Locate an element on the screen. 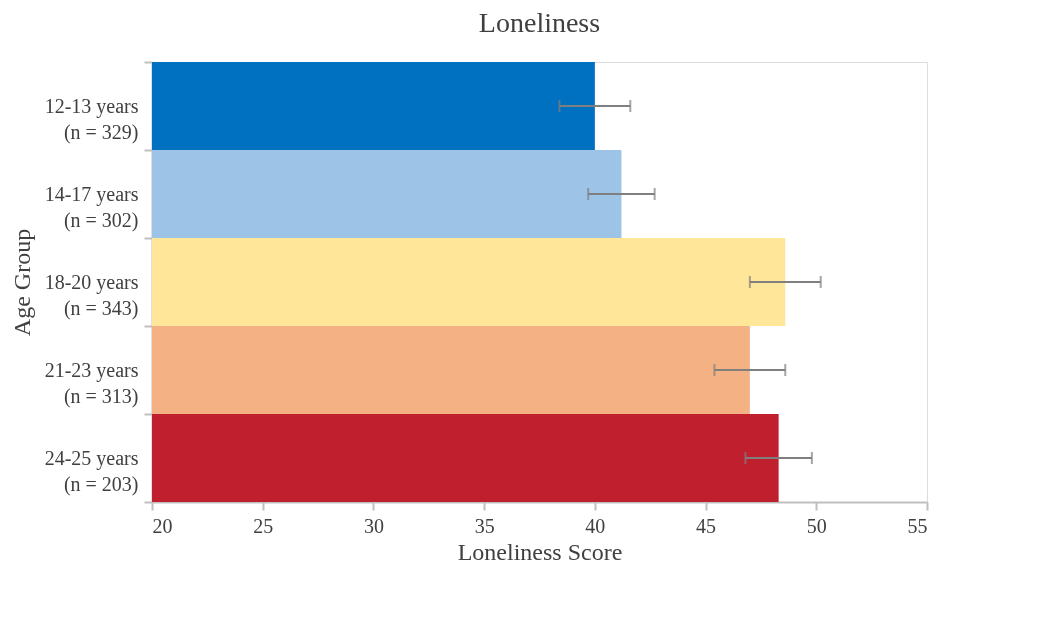  chart-title: Loneliness is located at coordinates (539, 22).